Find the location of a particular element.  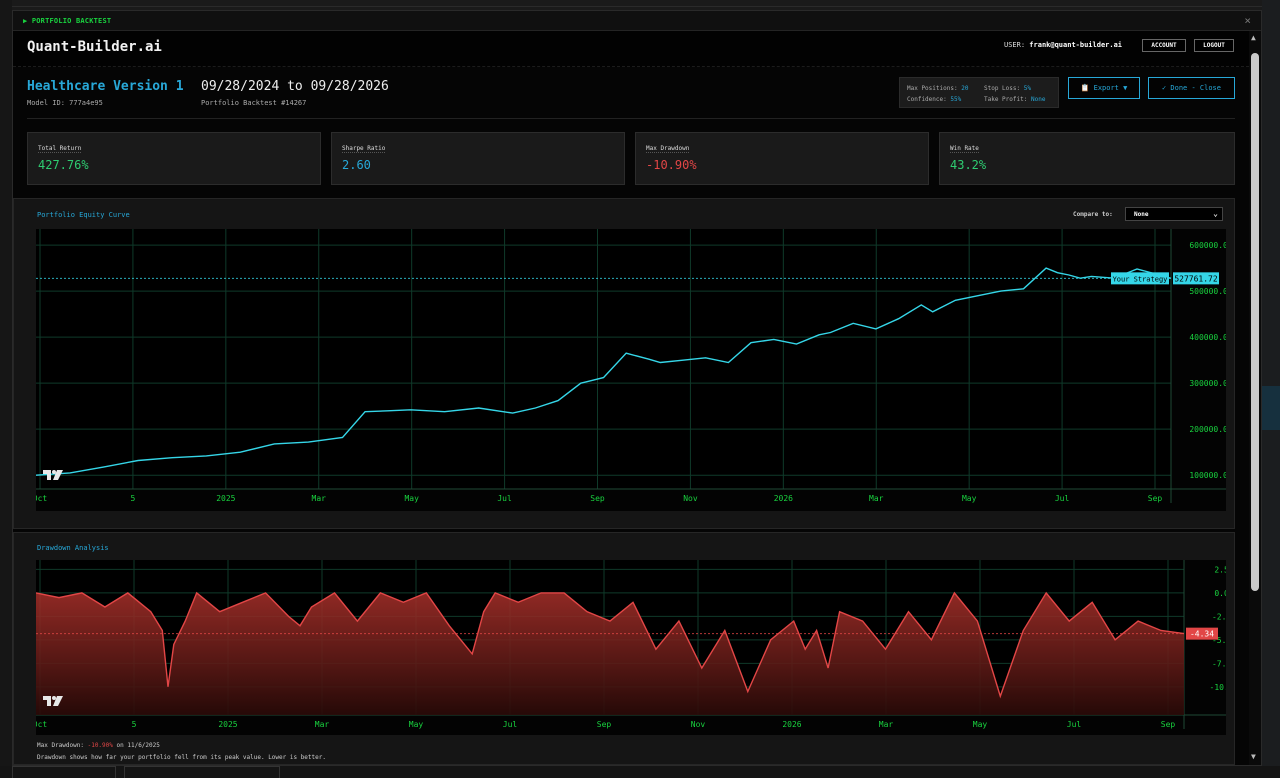

metric-value: -10.90% is located at coordinates (671, 165).